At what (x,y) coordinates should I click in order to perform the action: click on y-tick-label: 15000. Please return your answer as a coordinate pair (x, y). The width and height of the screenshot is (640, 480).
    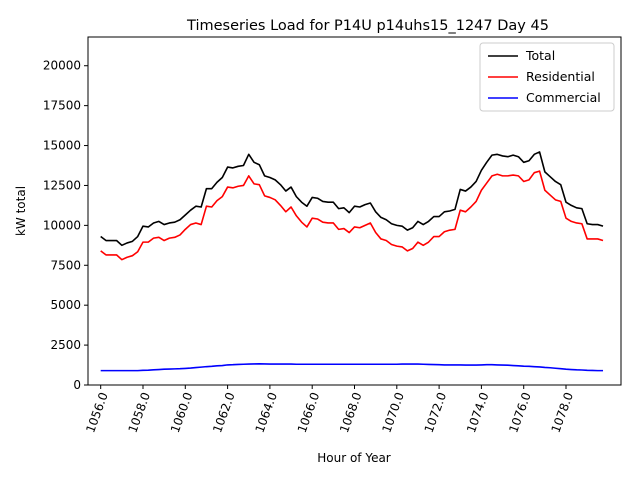
    Looking at the image, I should click on (62, 146).